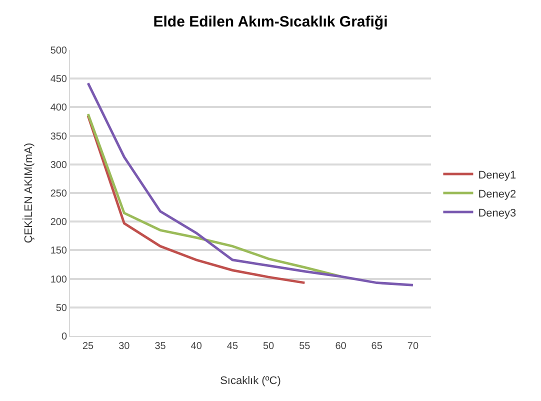  What do you see at coordinates (413, 346) in the screenshot?
I see `x-tick-label: 70` at bounding box center [413, 346].